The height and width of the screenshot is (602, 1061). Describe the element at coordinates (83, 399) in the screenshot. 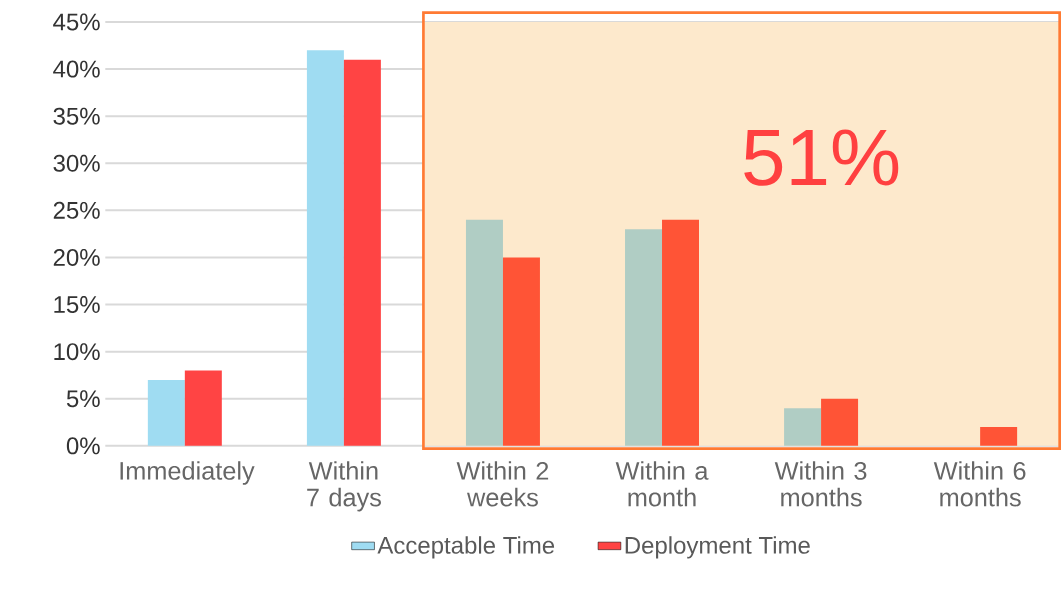

I see `y-tick-label: 5%` at that location.